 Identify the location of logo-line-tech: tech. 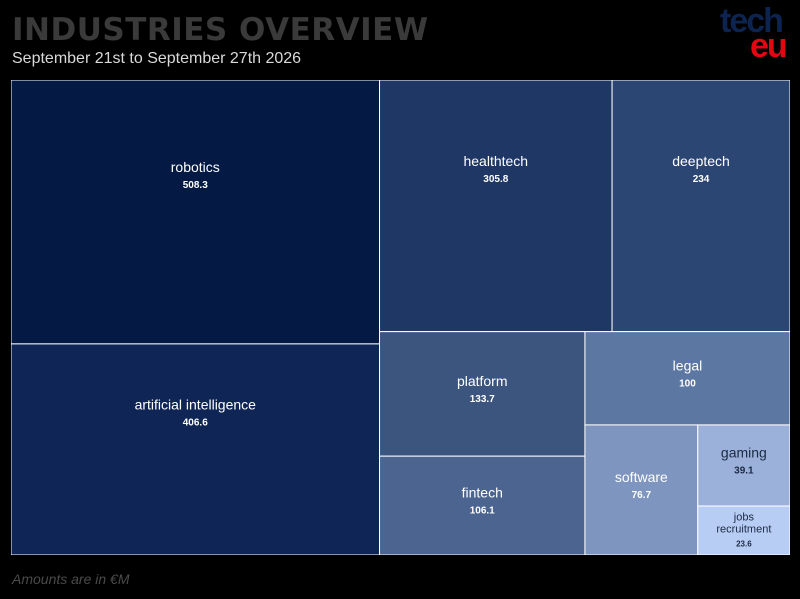
(752, 21).